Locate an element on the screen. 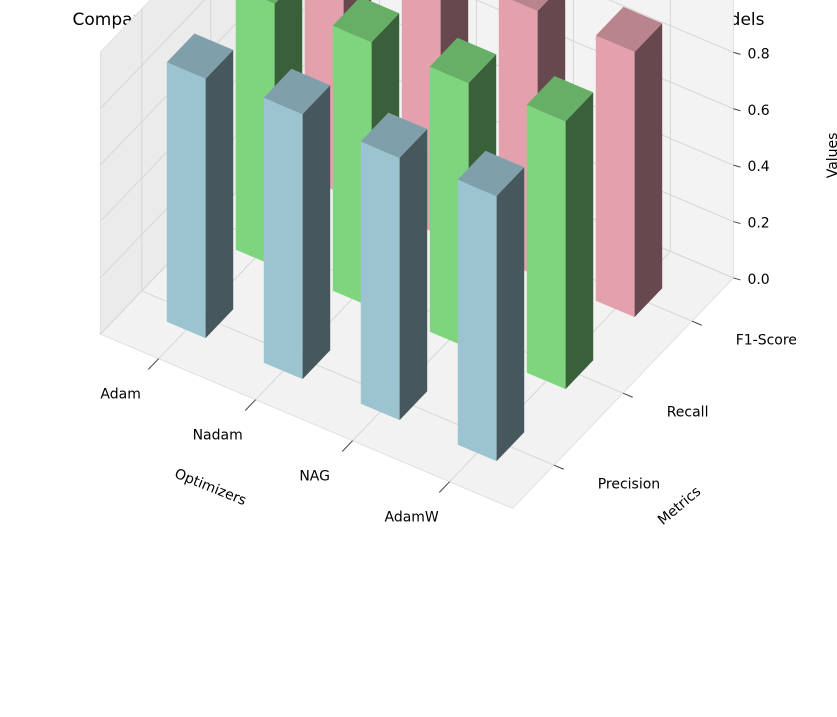 This screenshot has height=717, width=837. bar-adamw-recall-side is located at coordinates (579, 241).